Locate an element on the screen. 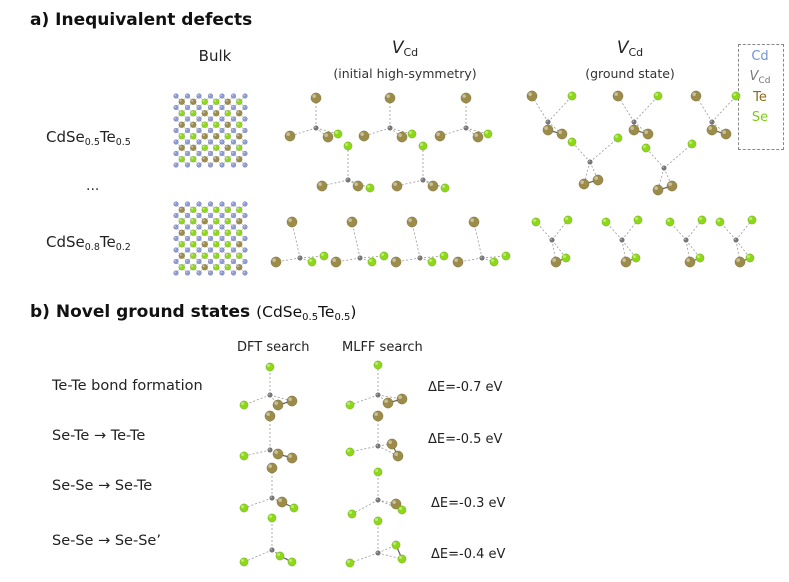 Image resolution: width=789 pixels, height=582 pixels. formula-prefix: CdSe is located at coordinates (65, 242).